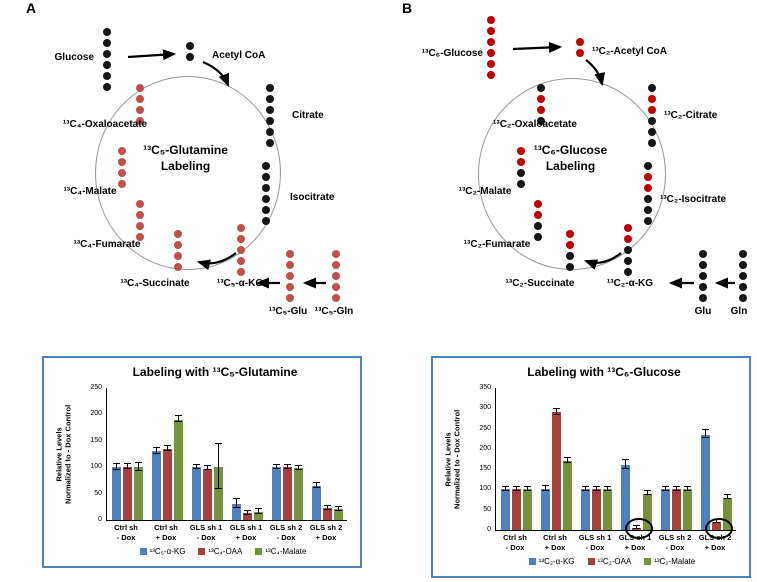 The width and height of the screenshot is (757, 582). What do you see at coordinates (140, 220) in the screenshot?
I see `fumarate-dots-a` at bounding box center [140, 220].